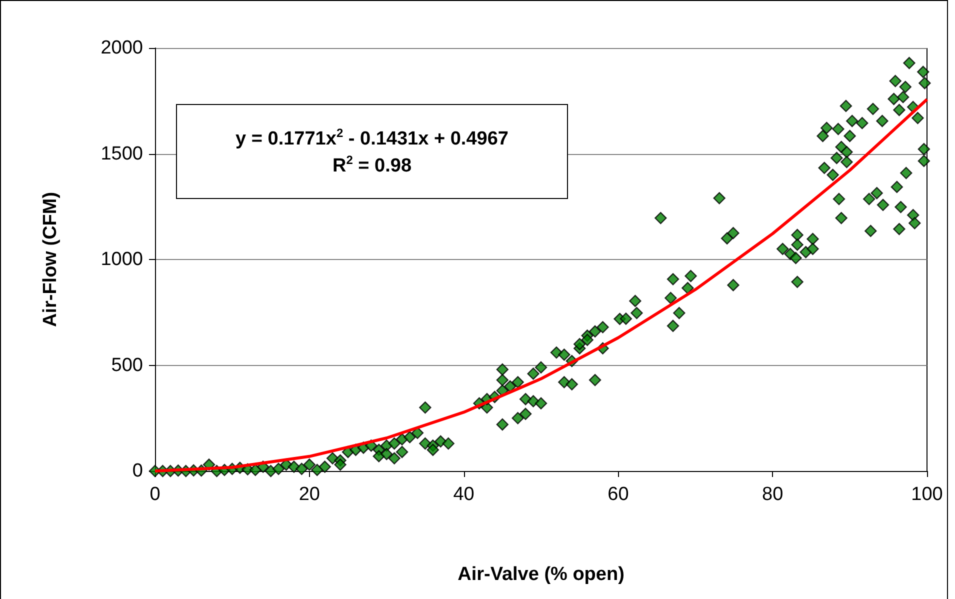  What do you see at coordinates (127, 365) in the screenshot?
I see `y-tick-label: 500` at bounding box center [127, 365].